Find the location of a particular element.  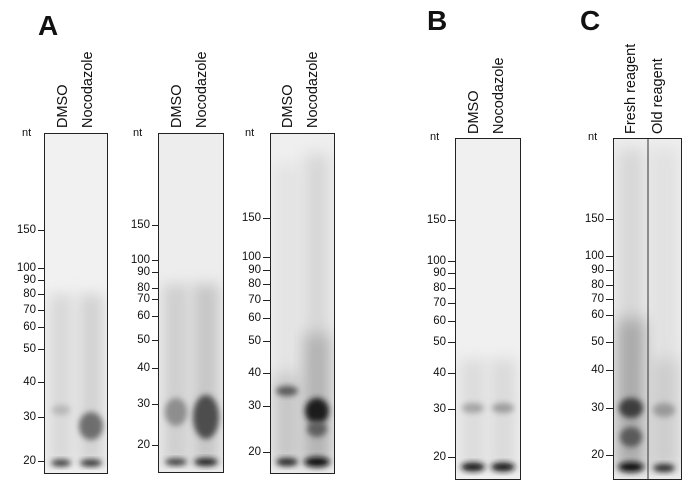

marker-b-100: 100 is located at coordinates (436, 261).